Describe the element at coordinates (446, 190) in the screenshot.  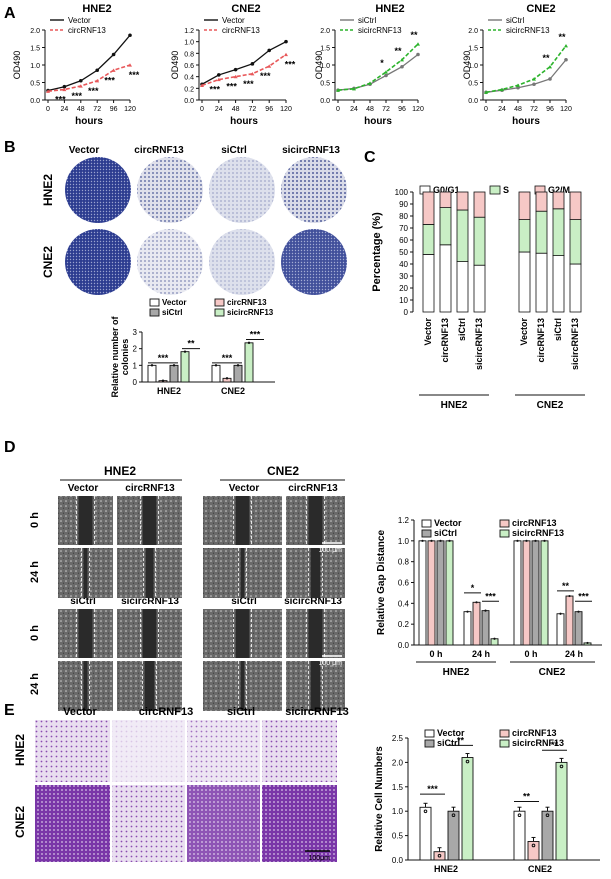
I see `legend-label: G0/G1` at that location.